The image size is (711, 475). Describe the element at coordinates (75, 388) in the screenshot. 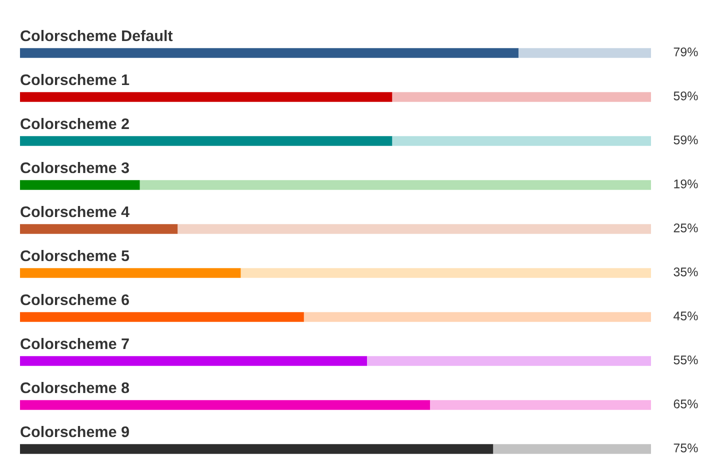

I see `y-tick-label: Colorscheme 8` at that location.